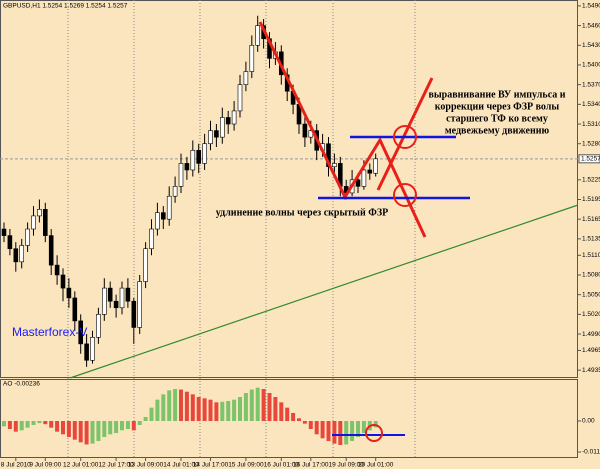  What do you see at coordinates (497, 130) in the screenshot?
I see `annotation-line: медвежьему движению` at bounding box center [497, 130].